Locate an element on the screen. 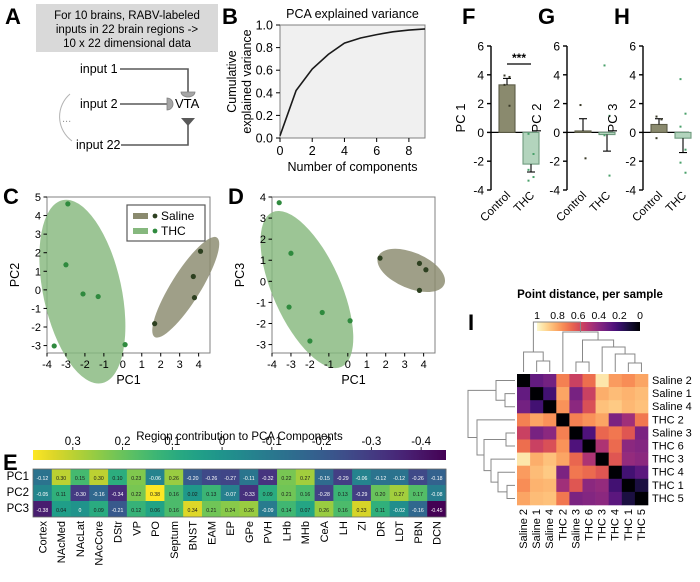 This screenshot has width=700, height=582. panel-e-colorbar-label: 0 is located at coordinates (222, 442).